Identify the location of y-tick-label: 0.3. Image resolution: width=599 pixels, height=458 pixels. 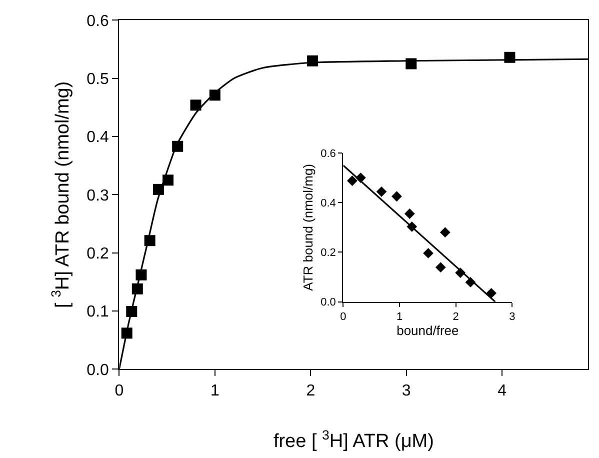
(97, 195).